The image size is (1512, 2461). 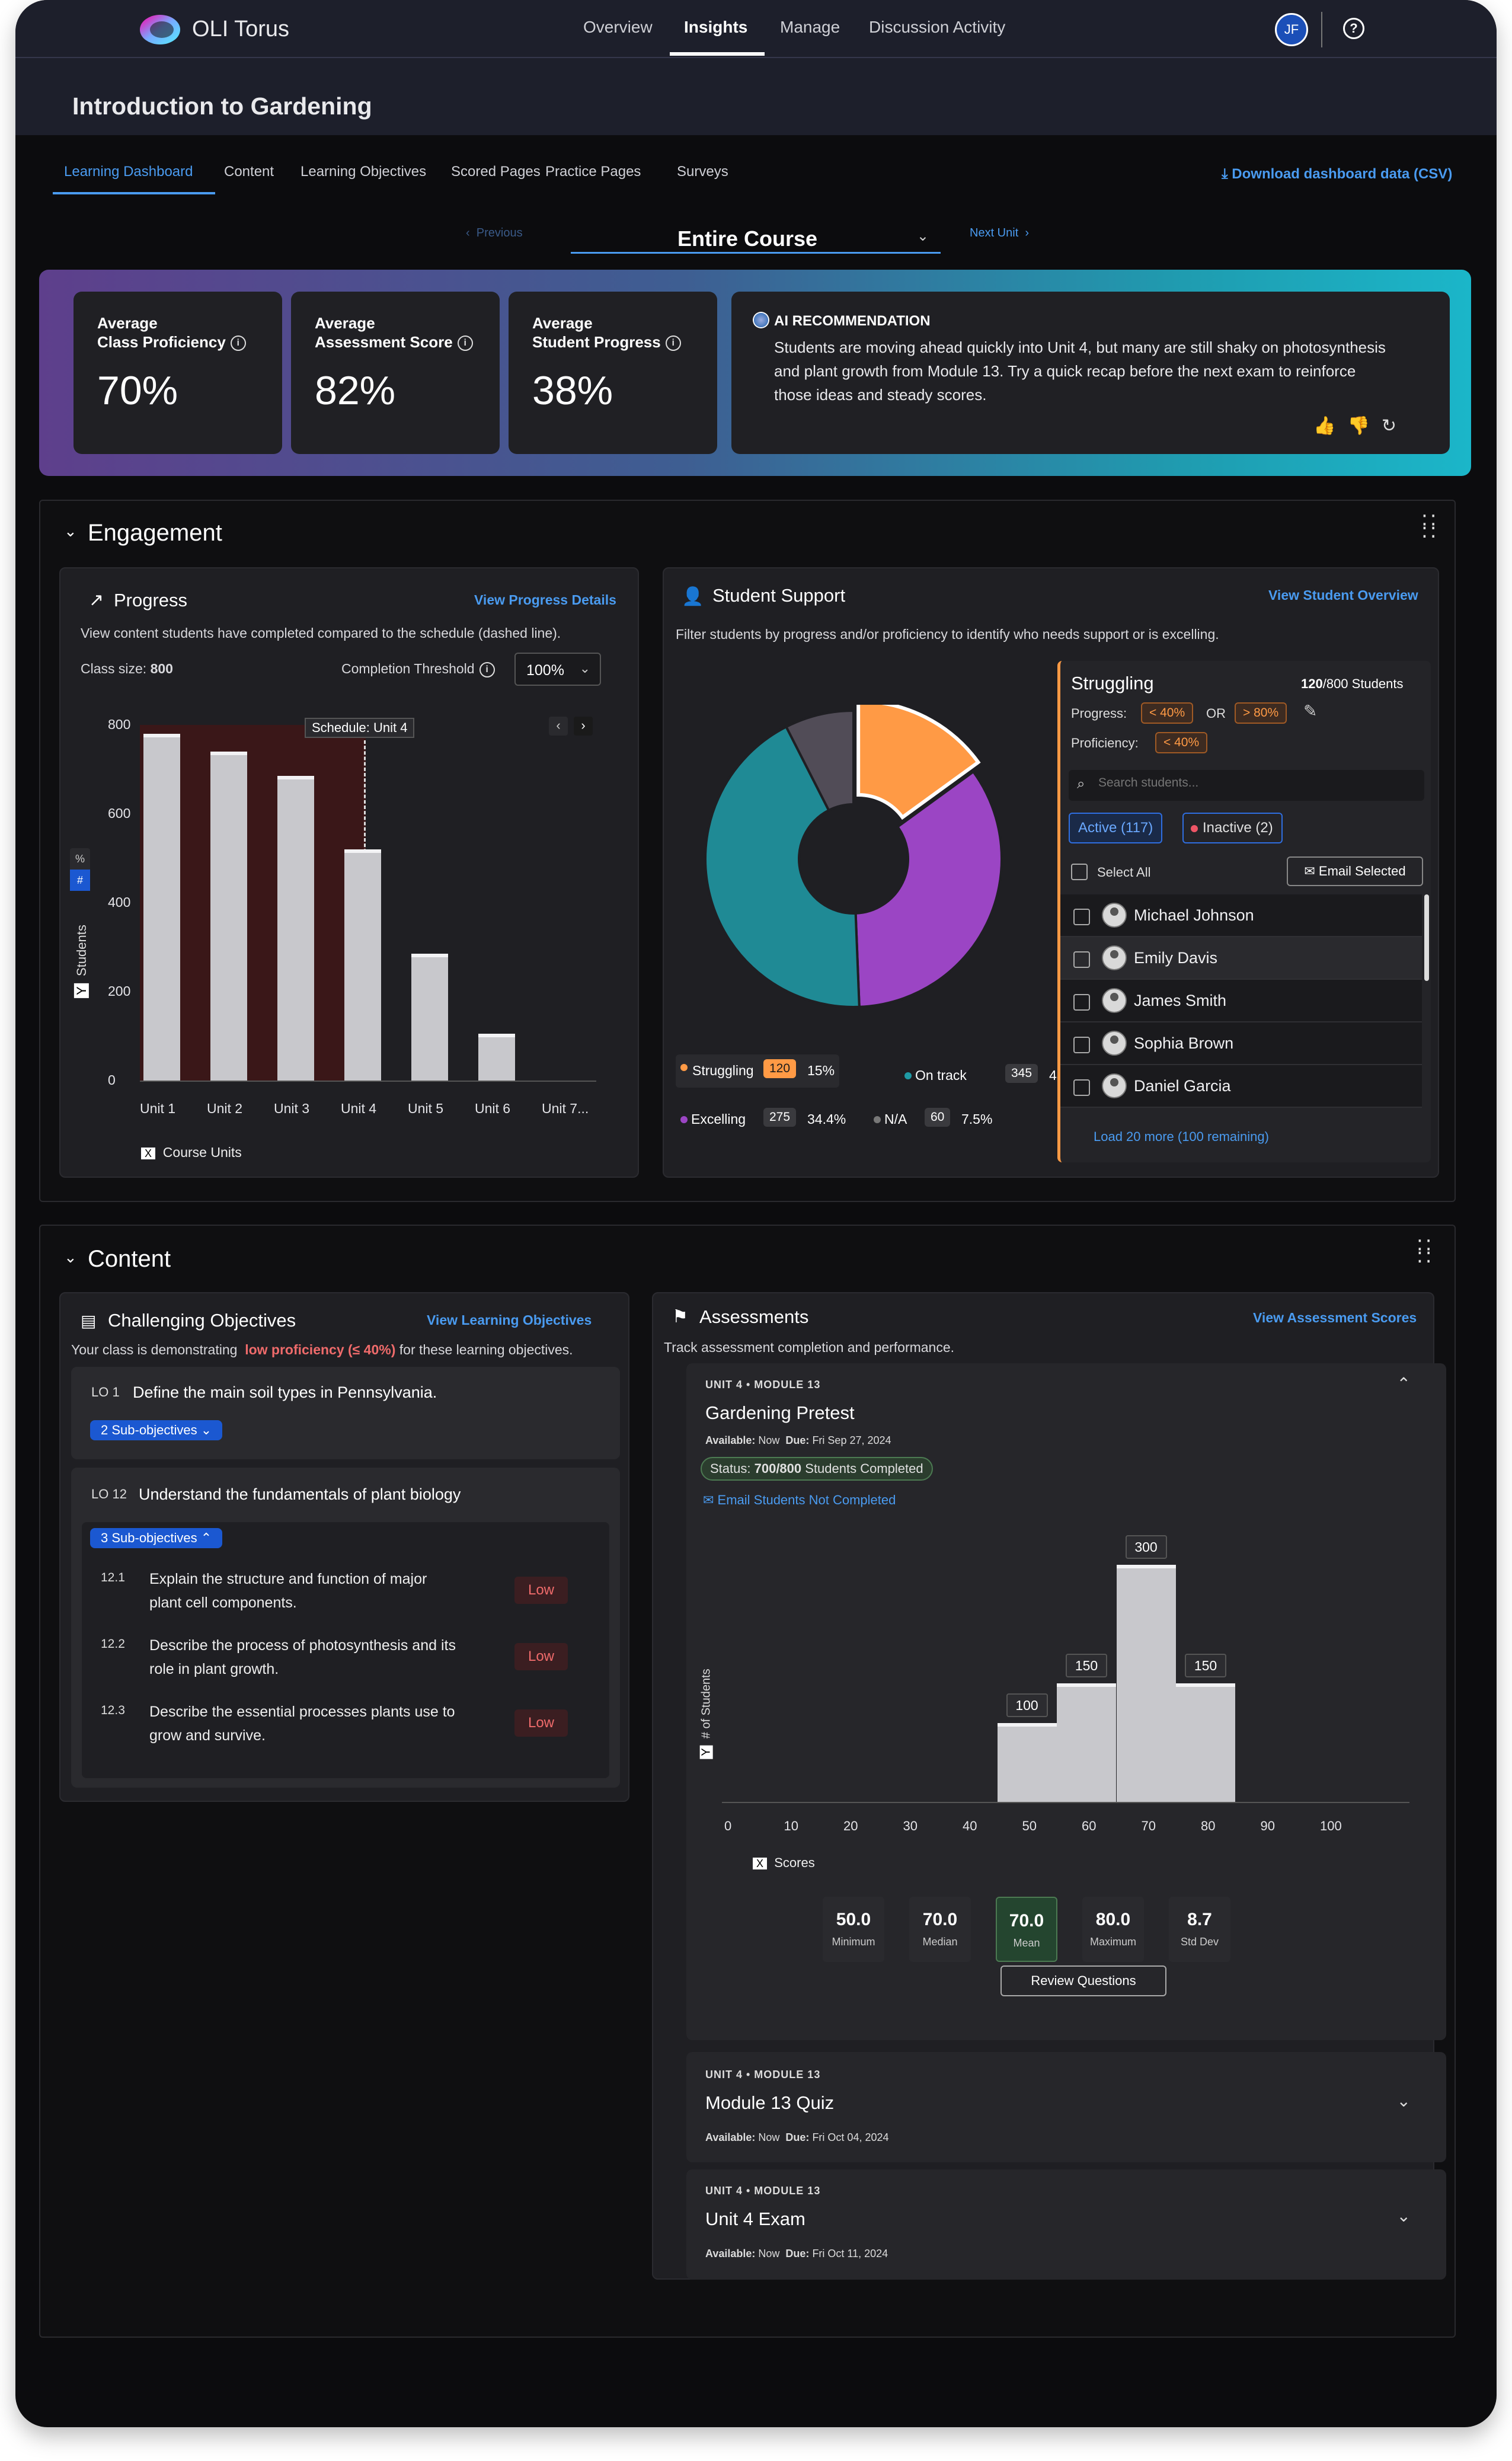 I want to click on view-progress-details-link: View Progress Details, so click(x=545, y=600).